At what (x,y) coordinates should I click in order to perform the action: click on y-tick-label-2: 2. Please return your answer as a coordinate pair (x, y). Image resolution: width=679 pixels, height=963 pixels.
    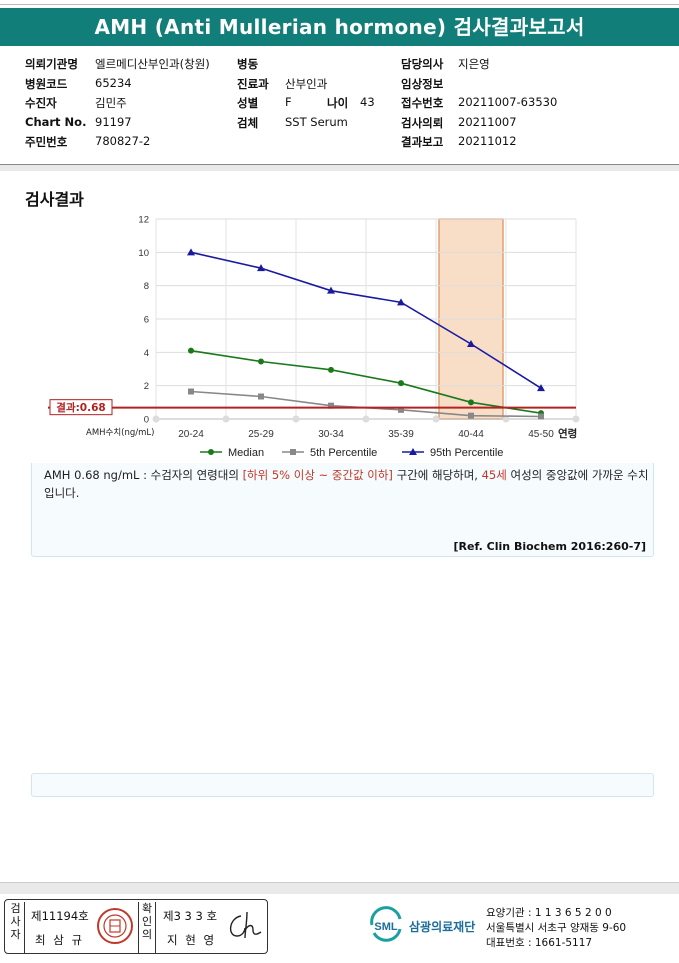
    Looking at the image, I should click on (146, 386).